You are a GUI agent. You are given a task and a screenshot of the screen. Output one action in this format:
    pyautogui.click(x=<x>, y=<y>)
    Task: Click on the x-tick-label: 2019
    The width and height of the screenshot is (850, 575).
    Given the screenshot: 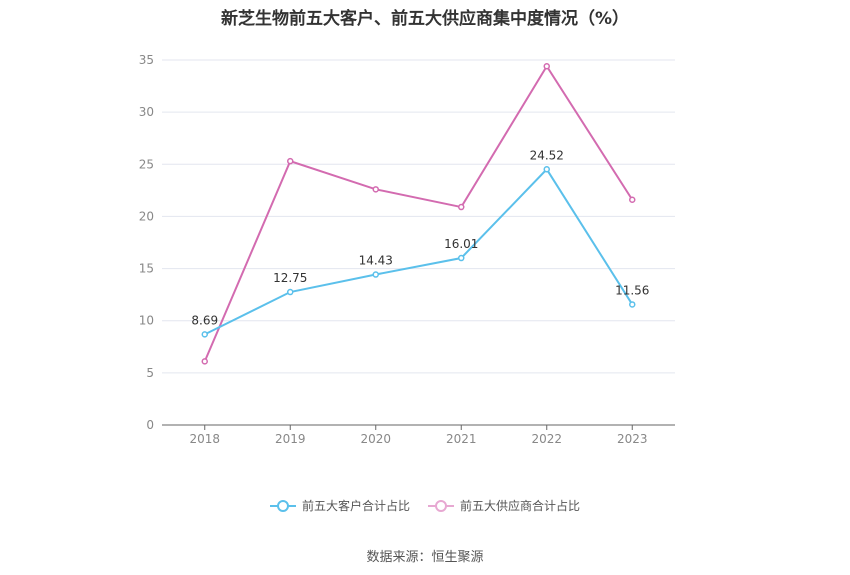 What is the action you would take?
    pyautogui.click(x=290, y=439)
    